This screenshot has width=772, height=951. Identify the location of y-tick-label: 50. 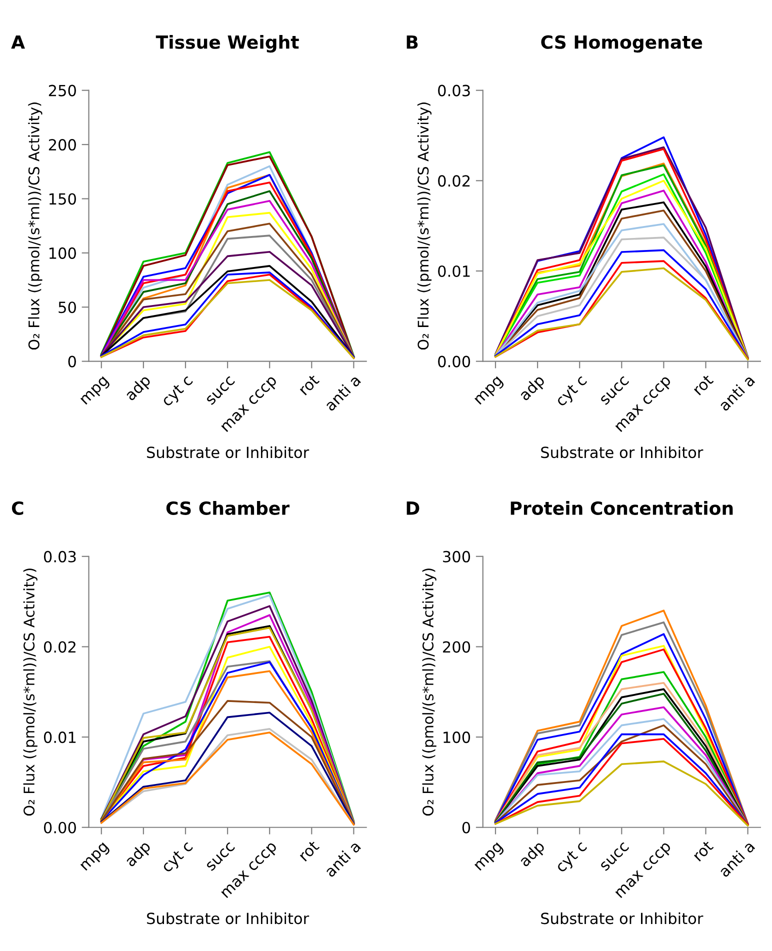
(67, 308).